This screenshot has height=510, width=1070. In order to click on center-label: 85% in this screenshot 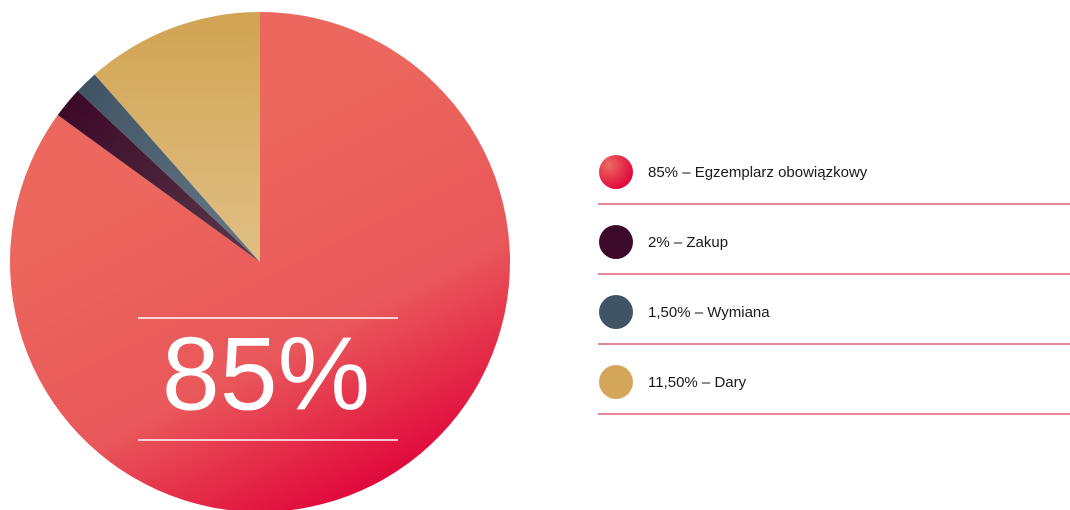, I will do `click(266, 374)`.